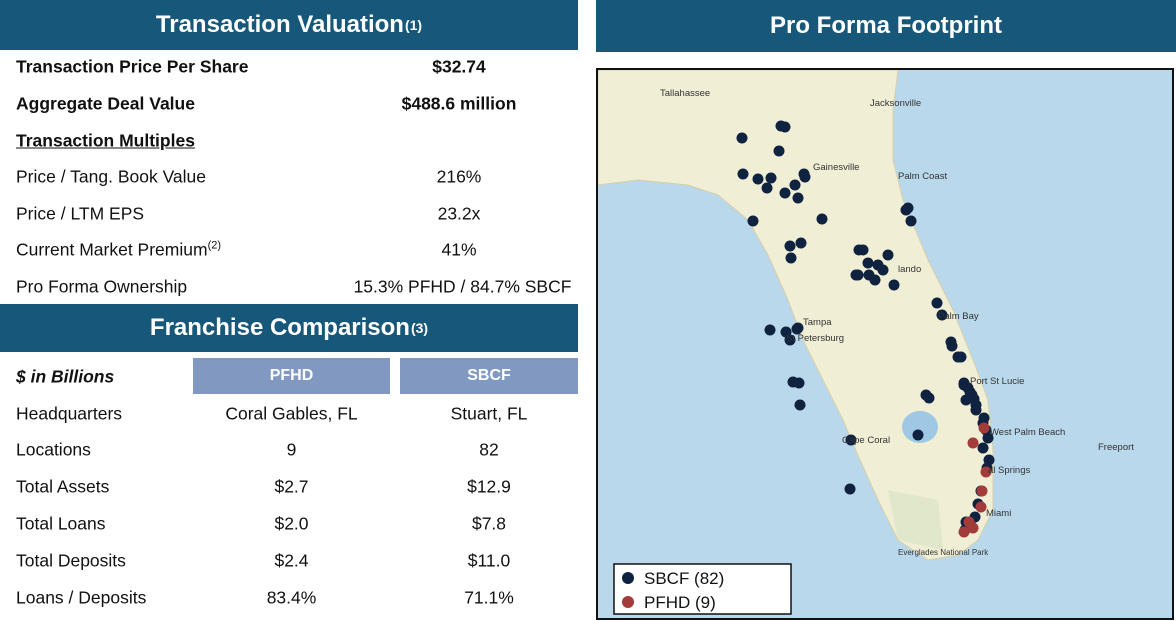 The height and width of the screenshot is (621, 1176). I want to click on label: Headquarters, so click(69, 413).